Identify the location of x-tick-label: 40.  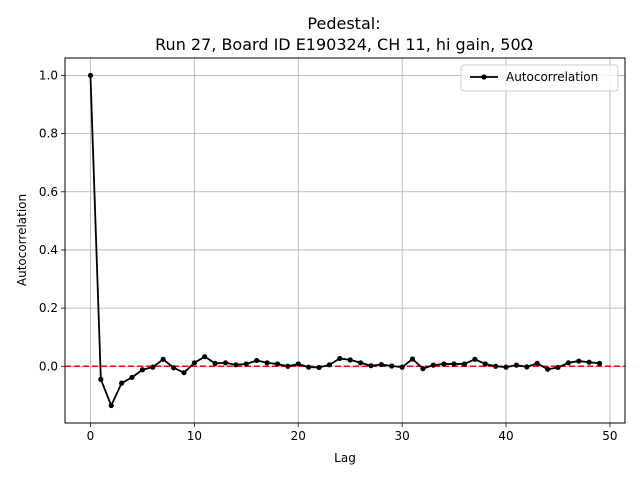
(505, 436).